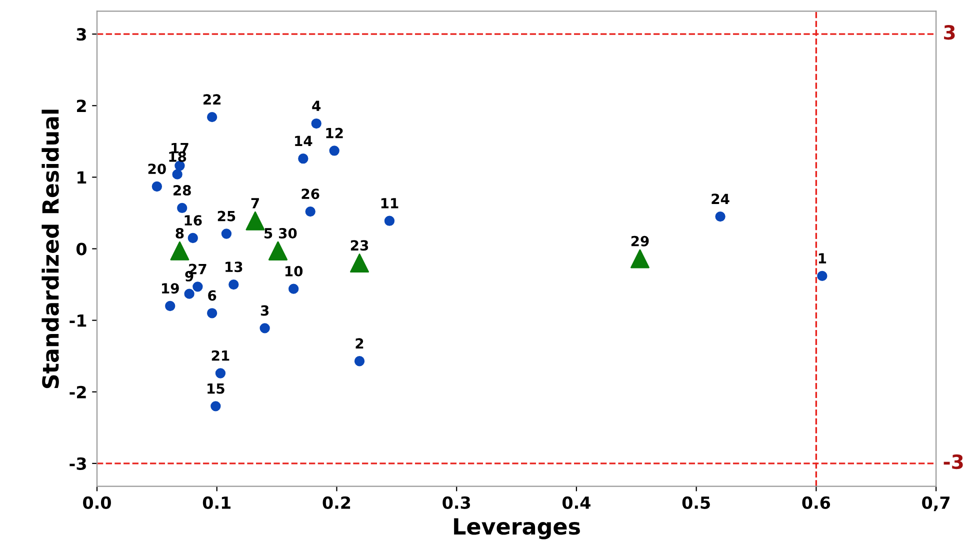 Image resolution: width=970 pixels, height=559 pixels. What do you see at coordinates (78, 392) in the screenshot?
I see `y-tick-label: -2` at bounding box center [78, 392].